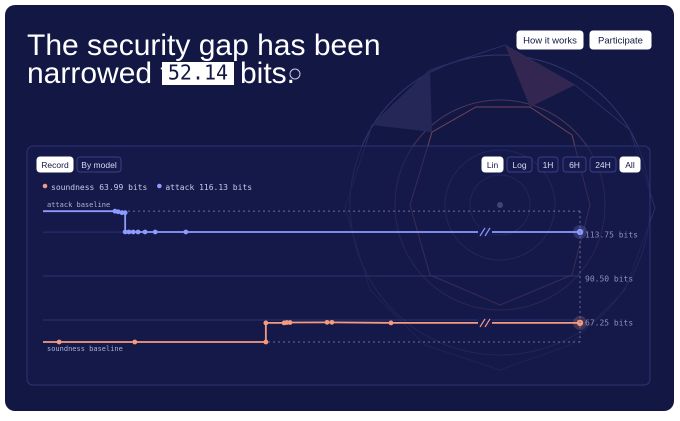 The height and width of the screenshot is (421, 680). What do you see at coordinates (106, 73) in the screenshot?
I see `title-line: narrowed to` at bounding box center [106, 73].